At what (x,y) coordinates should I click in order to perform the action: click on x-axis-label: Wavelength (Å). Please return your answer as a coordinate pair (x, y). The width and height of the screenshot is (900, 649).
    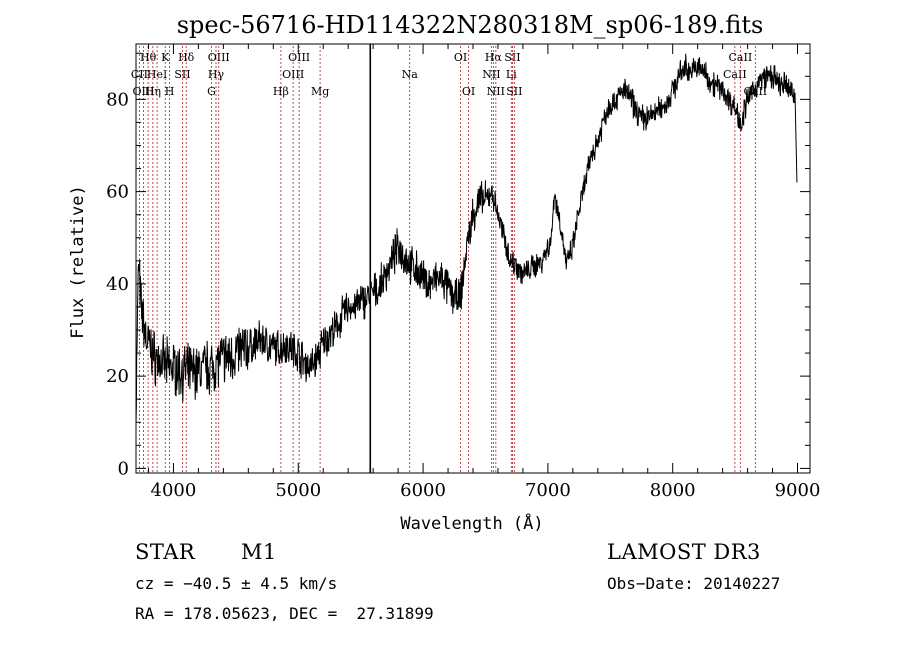
    Looking at the image, I should click on (471, 523).